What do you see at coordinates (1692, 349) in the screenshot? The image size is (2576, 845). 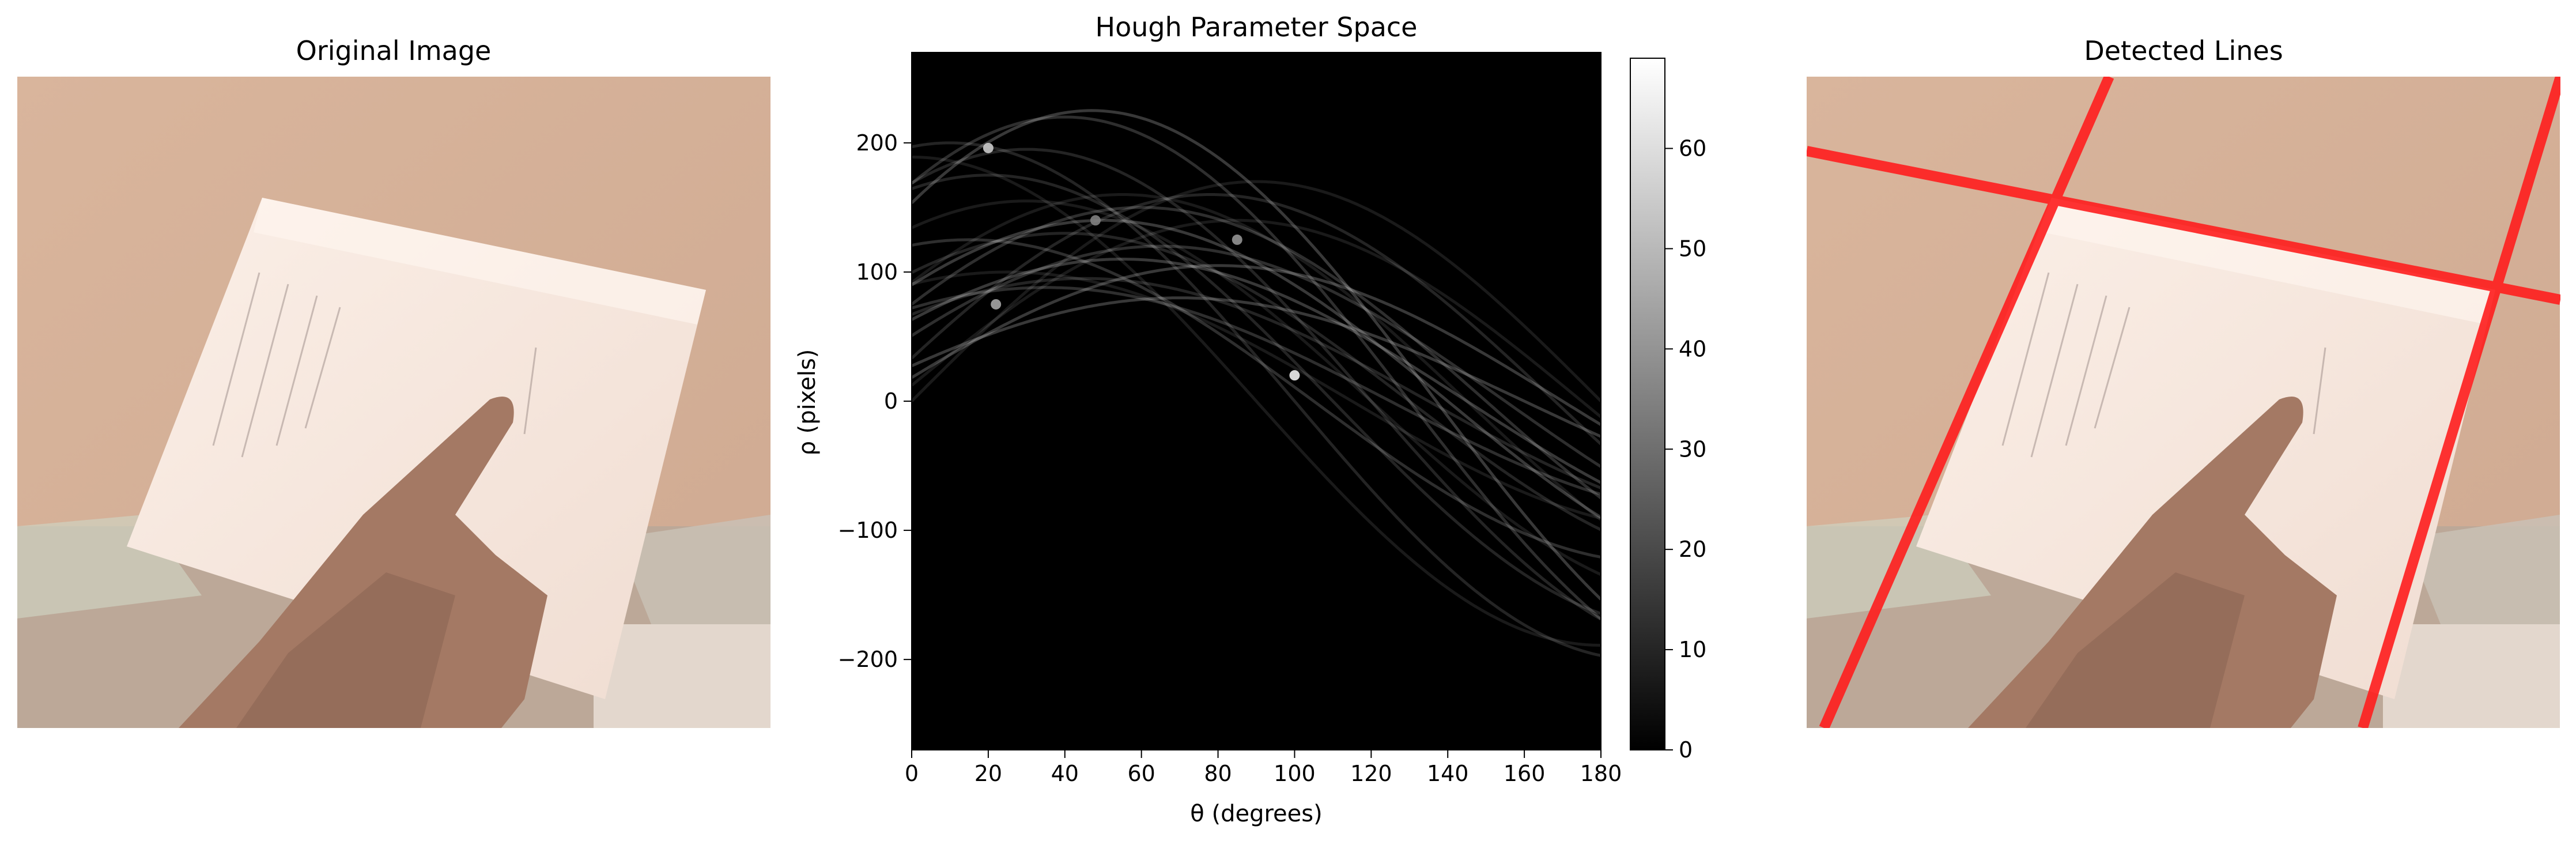 I see `colorbar-tick-label: 40` at bounding box center [1692, 349].